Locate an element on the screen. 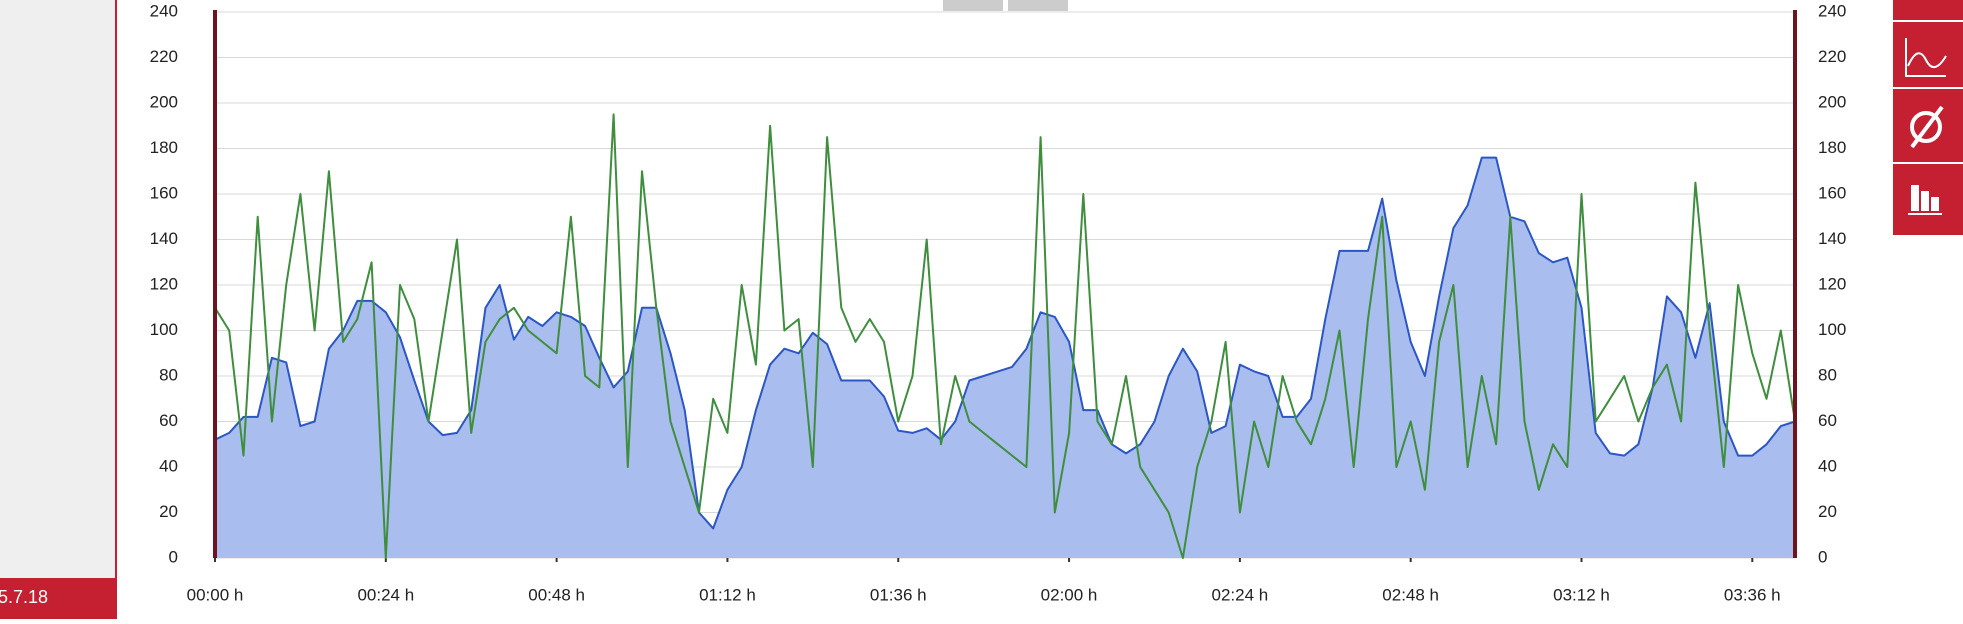 Image resolution: width=1963 pixels, height=624 pixels. y-tick-label: 140 is located at coordinates (164, 238).